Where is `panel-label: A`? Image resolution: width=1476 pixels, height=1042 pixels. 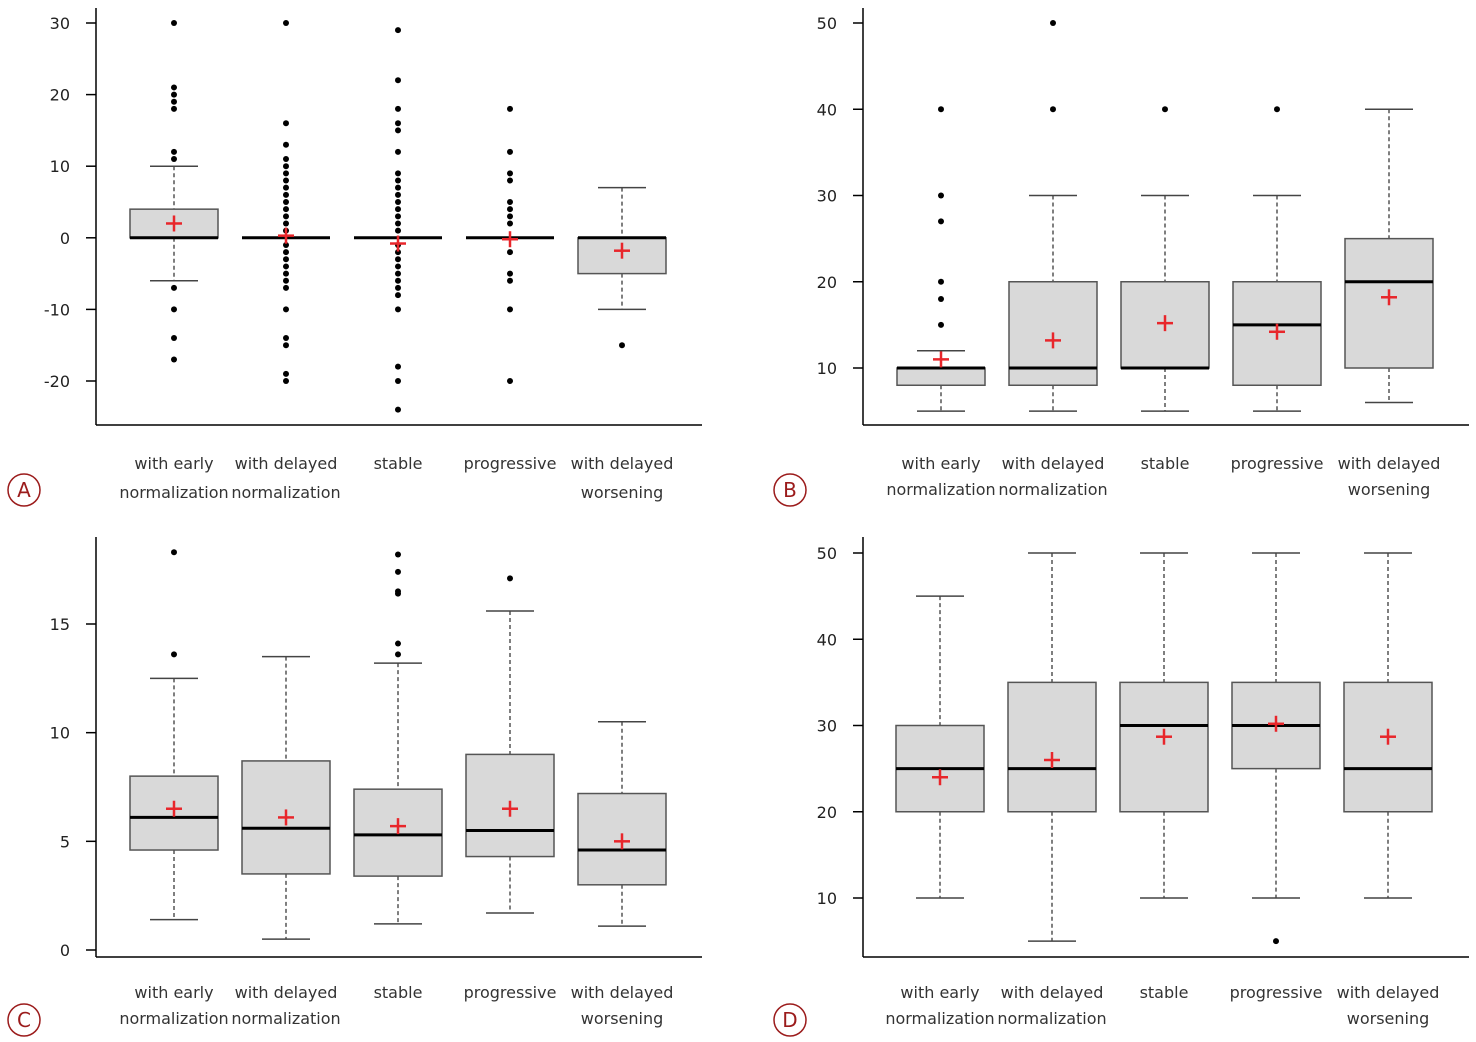
panel-label: A is located at coordinates (24, 490).